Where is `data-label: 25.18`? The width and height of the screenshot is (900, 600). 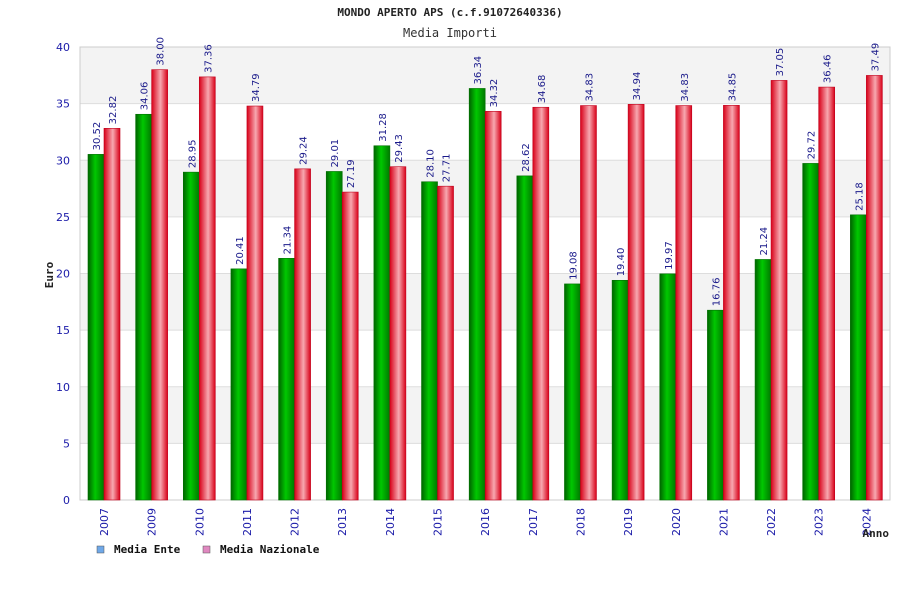
data-label: 25.18 is located at coordinates (859, 196).